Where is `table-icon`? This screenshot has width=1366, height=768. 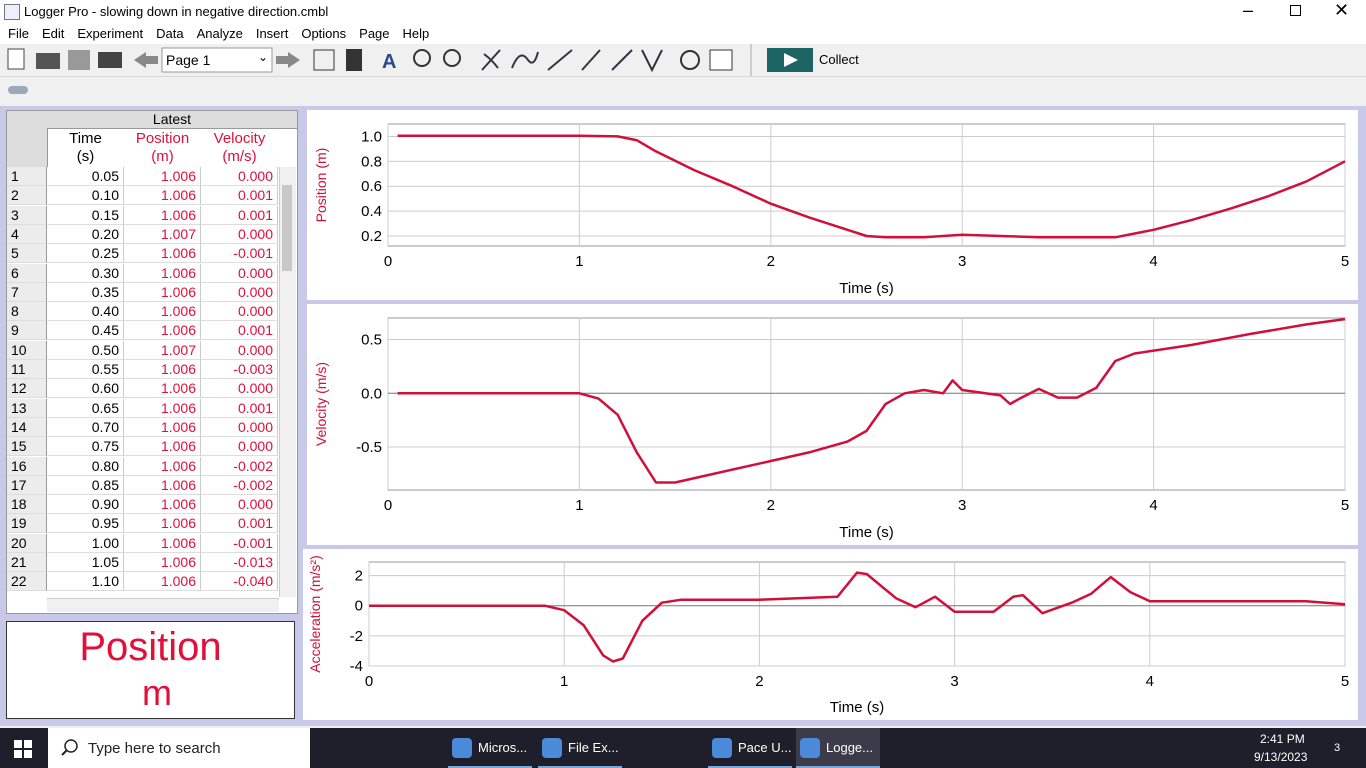
table-icon is located at coordinates (324, 60).